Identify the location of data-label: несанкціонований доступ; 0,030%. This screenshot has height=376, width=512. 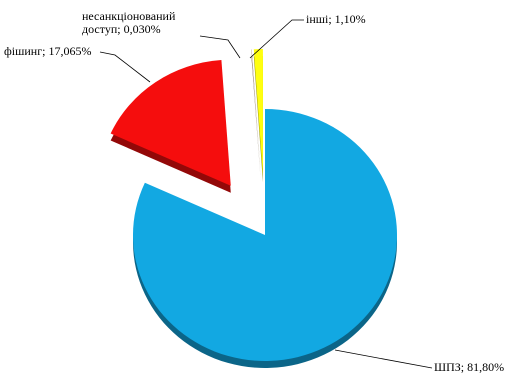
(129, 22).